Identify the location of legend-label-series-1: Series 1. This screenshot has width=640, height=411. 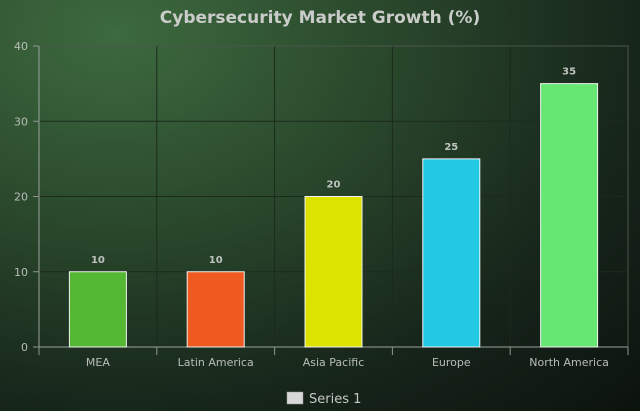
(335, 399).